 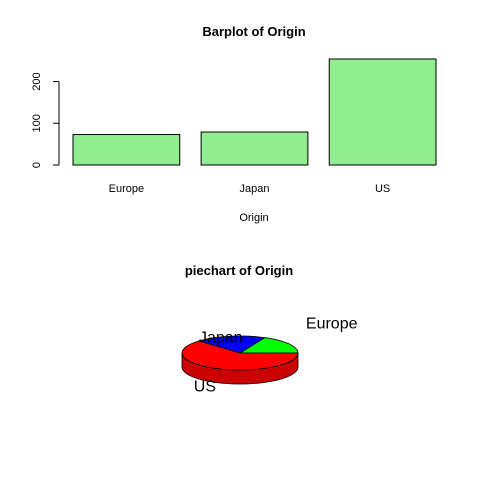 What do you see at coordinates (37, 165) in the screenshot?
I see `bar-y-tick-label: 0` at bounding box center [37, 165].